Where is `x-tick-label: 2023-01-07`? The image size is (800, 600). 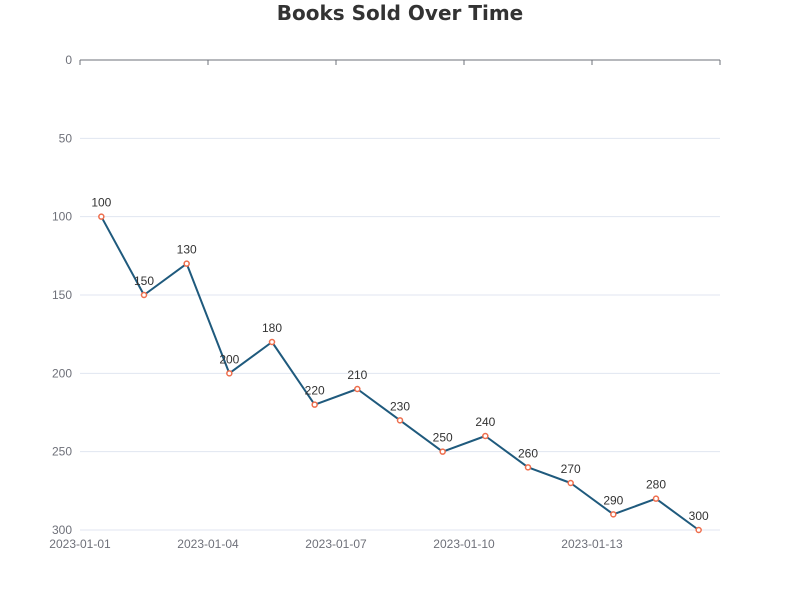 x-tick-label: 2023-01-07 is located at coordinates (336, 544).